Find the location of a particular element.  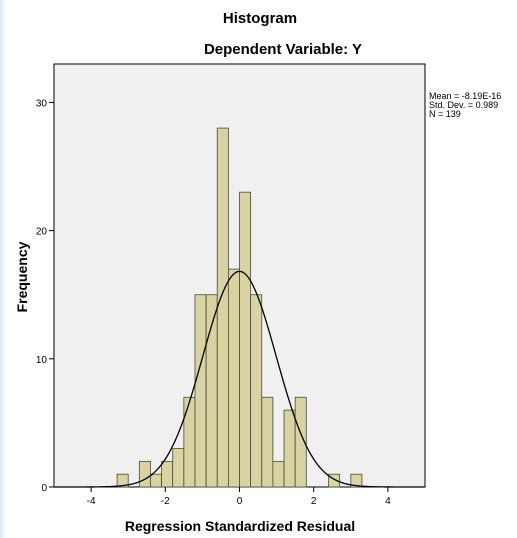

chart-subtitle: Dependent Variable: Y is located at coordinates (283, 49).